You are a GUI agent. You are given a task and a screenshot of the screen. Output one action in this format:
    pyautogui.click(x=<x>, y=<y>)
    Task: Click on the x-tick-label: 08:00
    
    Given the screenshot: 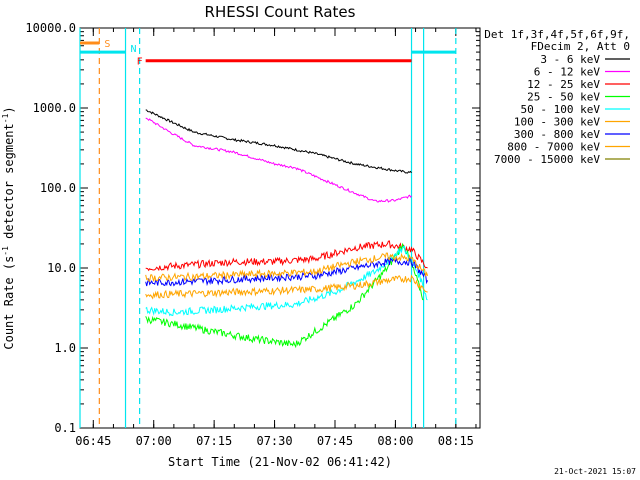 What is the action you would take?
    pyautogui.click(x=395, y=441)
    